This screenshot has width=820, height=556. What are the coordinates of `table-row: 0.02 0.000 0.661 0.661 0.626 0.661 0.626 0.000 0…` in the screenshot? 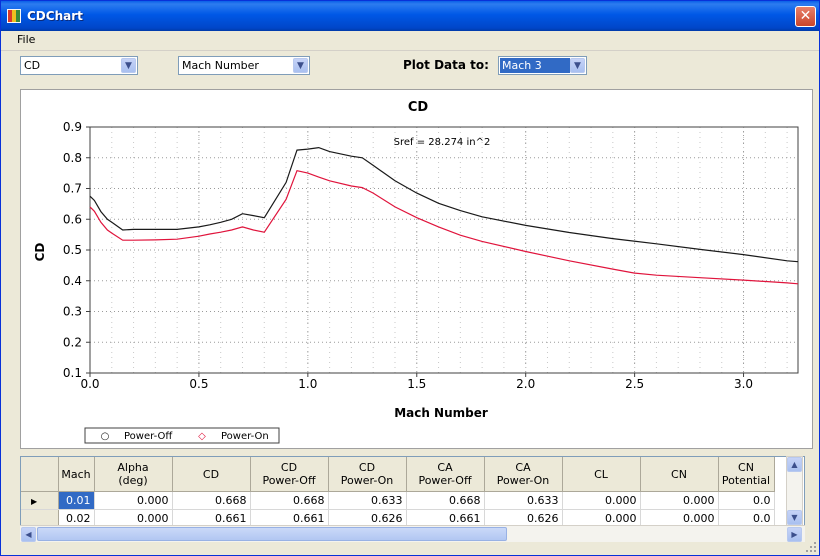 It's located at (398, 518).